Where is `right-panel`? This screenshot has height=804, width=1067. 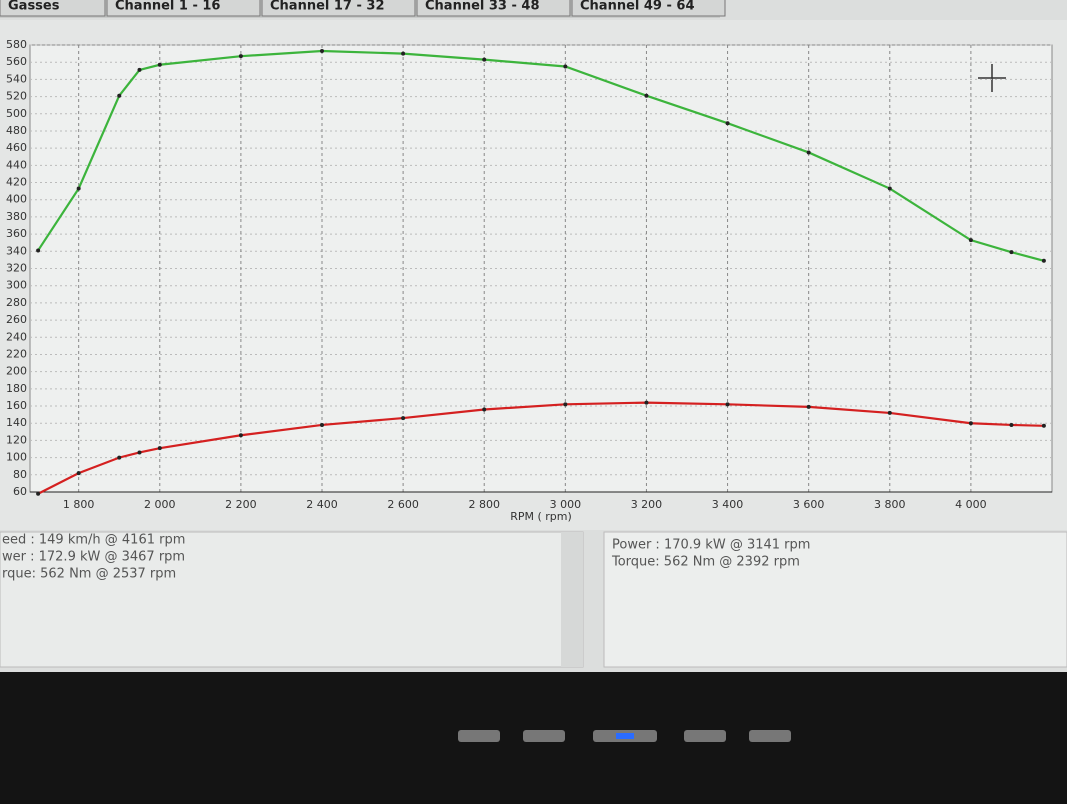
right-panel is located at coordinates (835, 599).